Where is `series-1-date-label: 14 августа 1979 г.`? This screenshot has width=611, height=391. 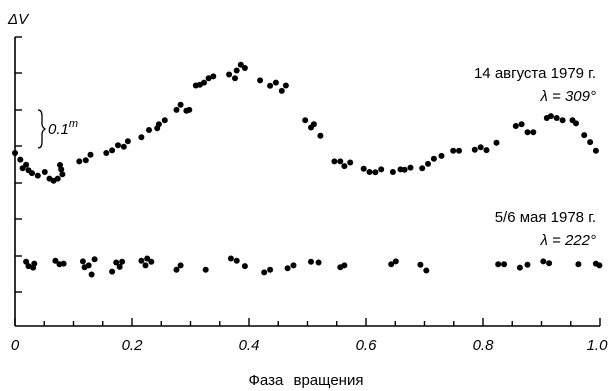 series-1-date-label: 14 августа 1979 г. is located at coordinates (535, 73).